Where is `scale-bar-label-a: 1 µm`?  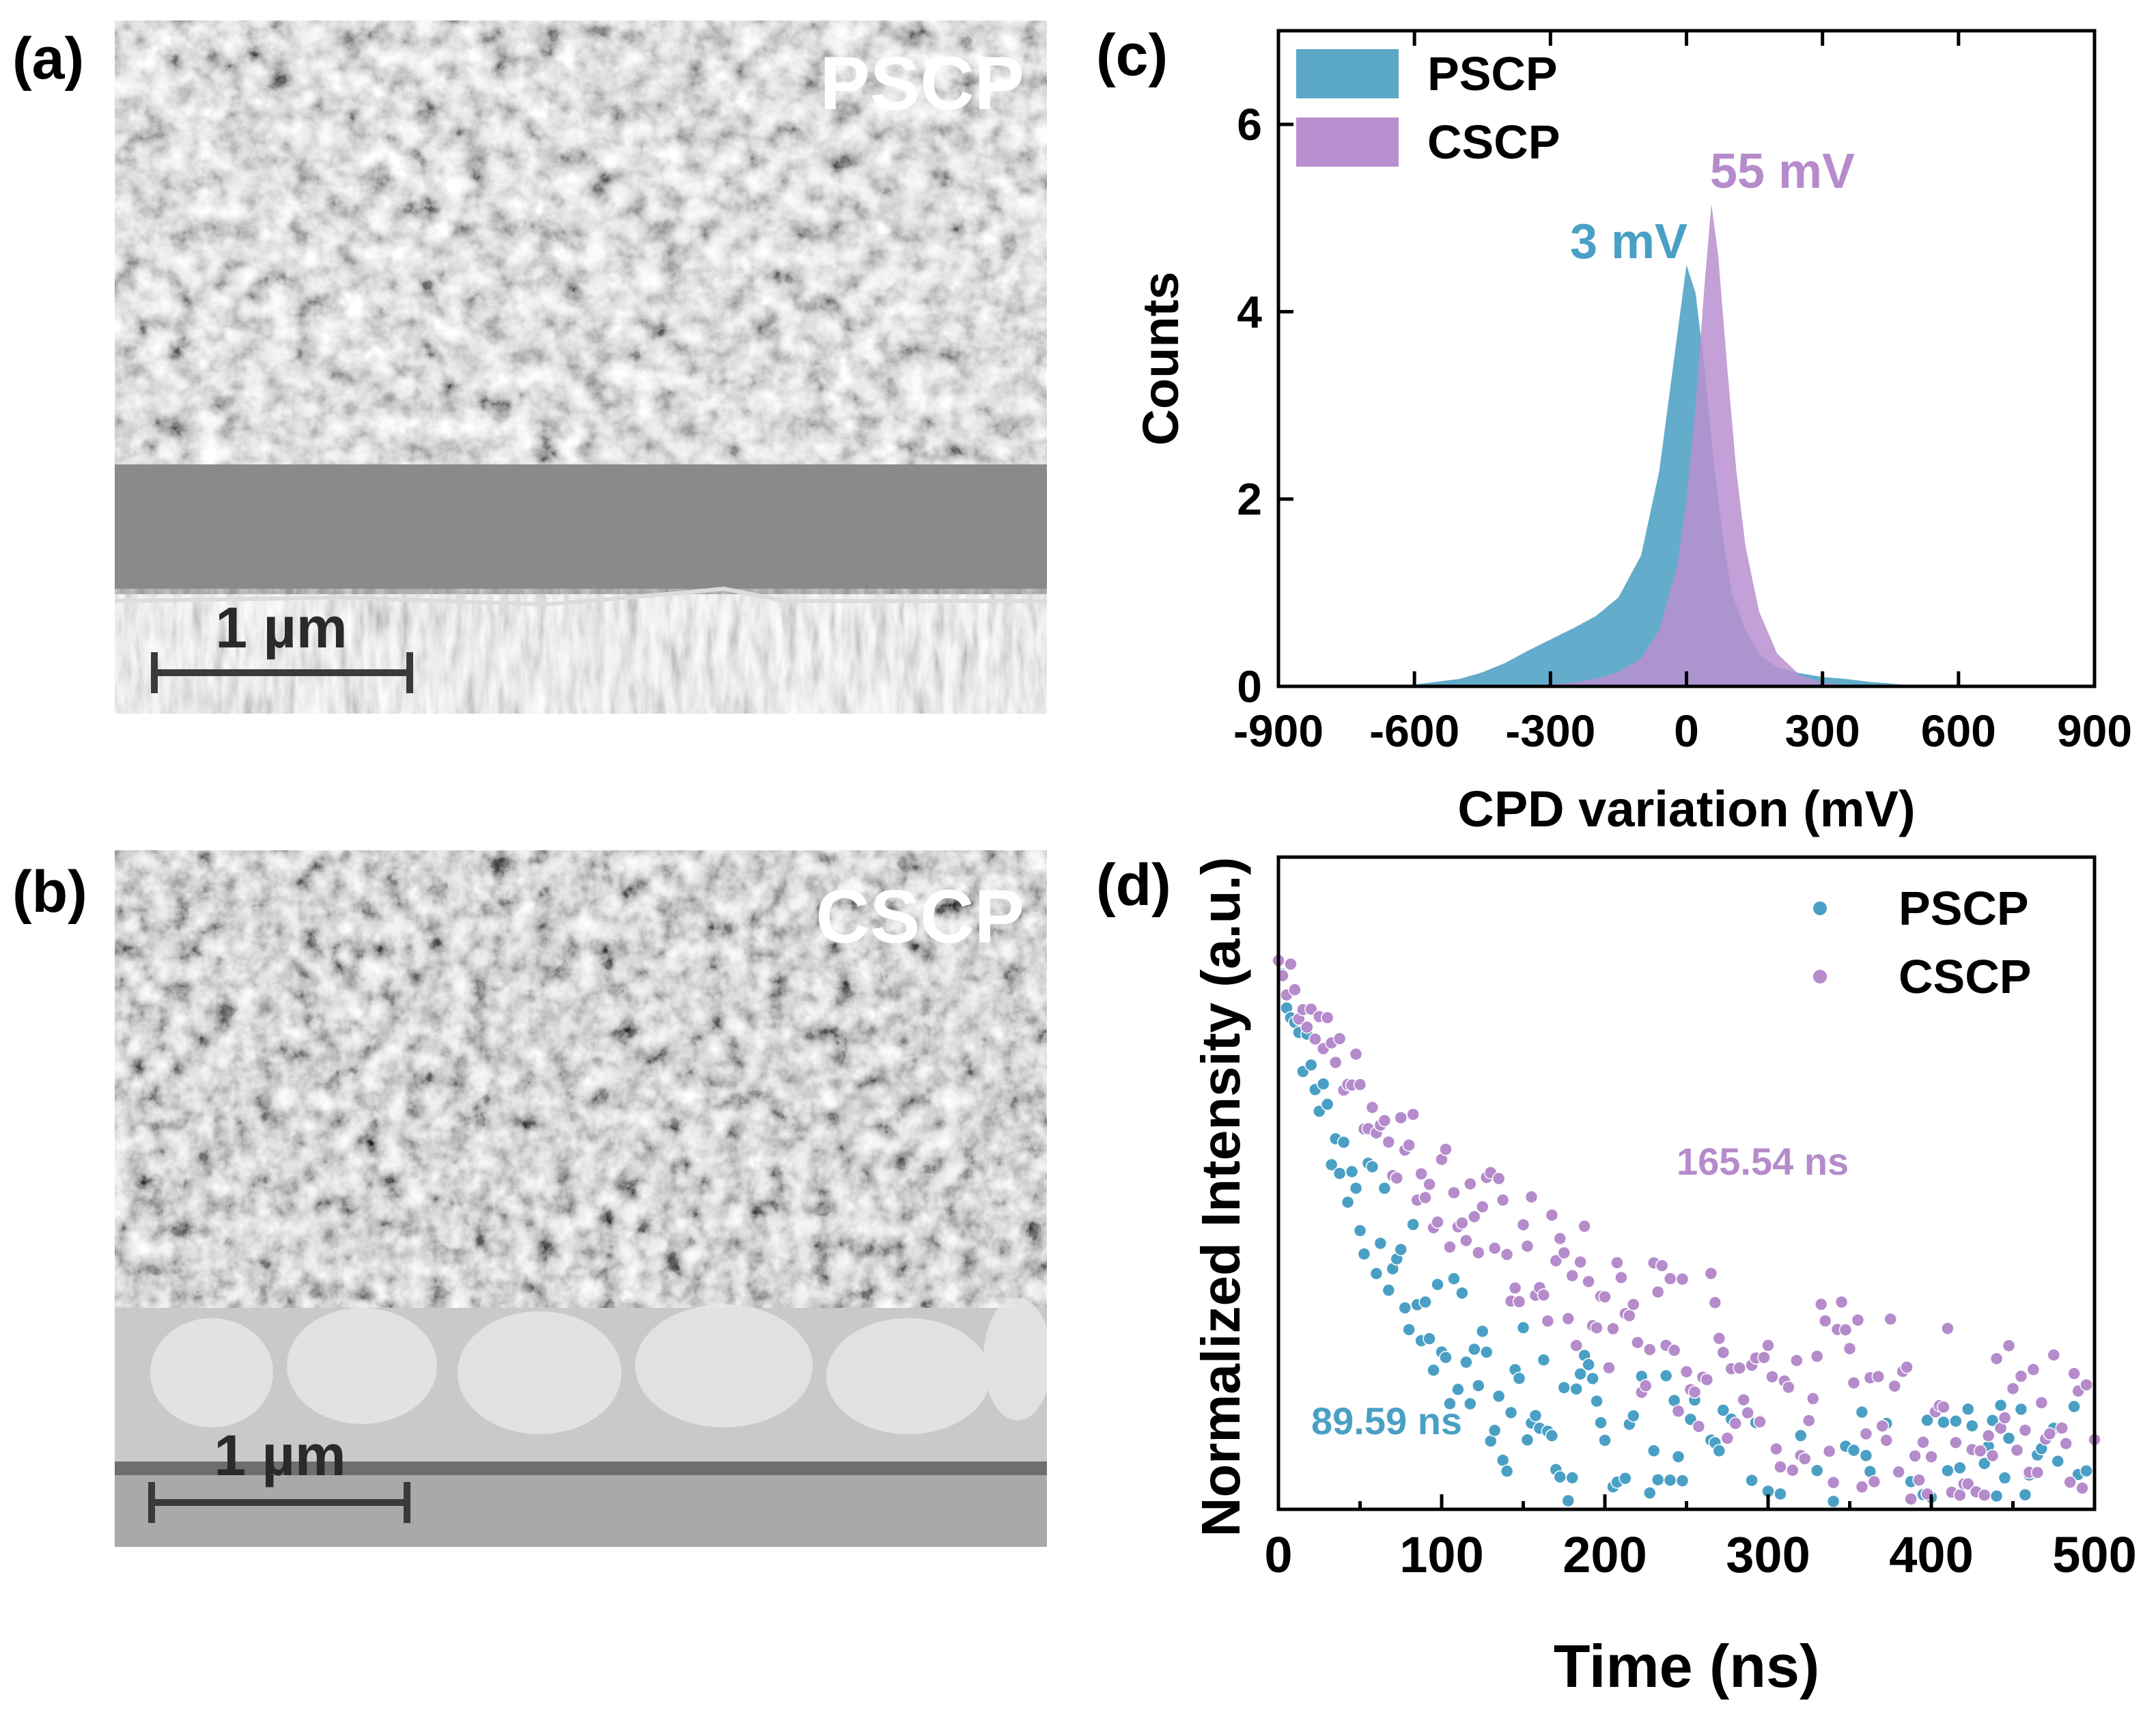 scale-bar-label-a: 1 µm is located at coordinates (281, 628).